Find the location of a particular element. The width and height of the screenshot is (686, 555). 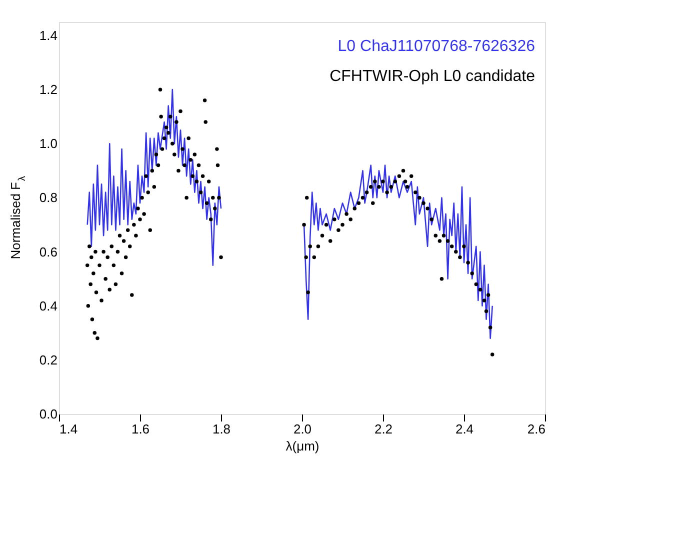

y-tick-label: 1.4 is located at coordinates (48, 36).